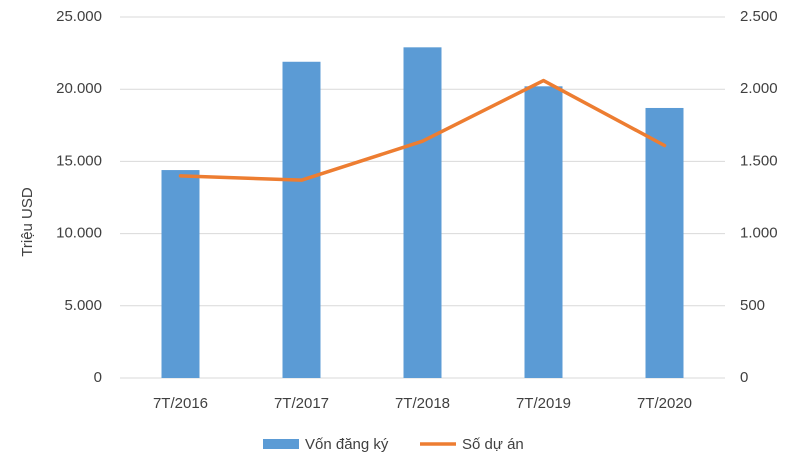 The height and width of the screenshot is (464, 793). What do you see at coordinates (79, 88) in the screenshot?
I see `y-tick-label: 20.000` at bounding box center [79, 88].